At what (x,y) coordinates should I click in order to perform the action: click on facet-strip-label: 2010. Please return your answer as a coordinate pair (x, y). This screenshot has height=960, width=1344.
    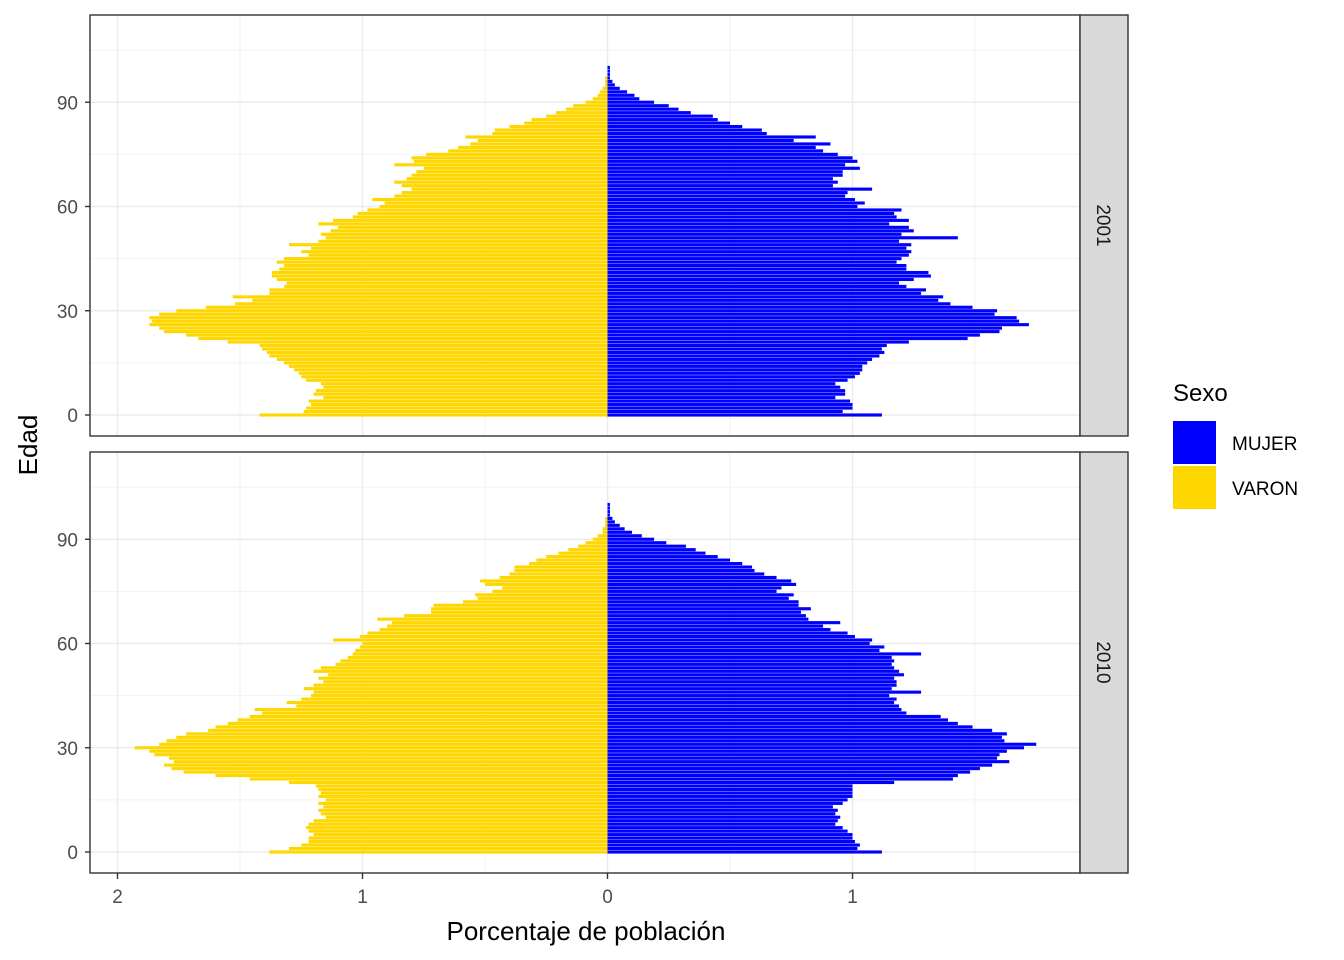
    Looking at the image, I should click on (1102, 662).